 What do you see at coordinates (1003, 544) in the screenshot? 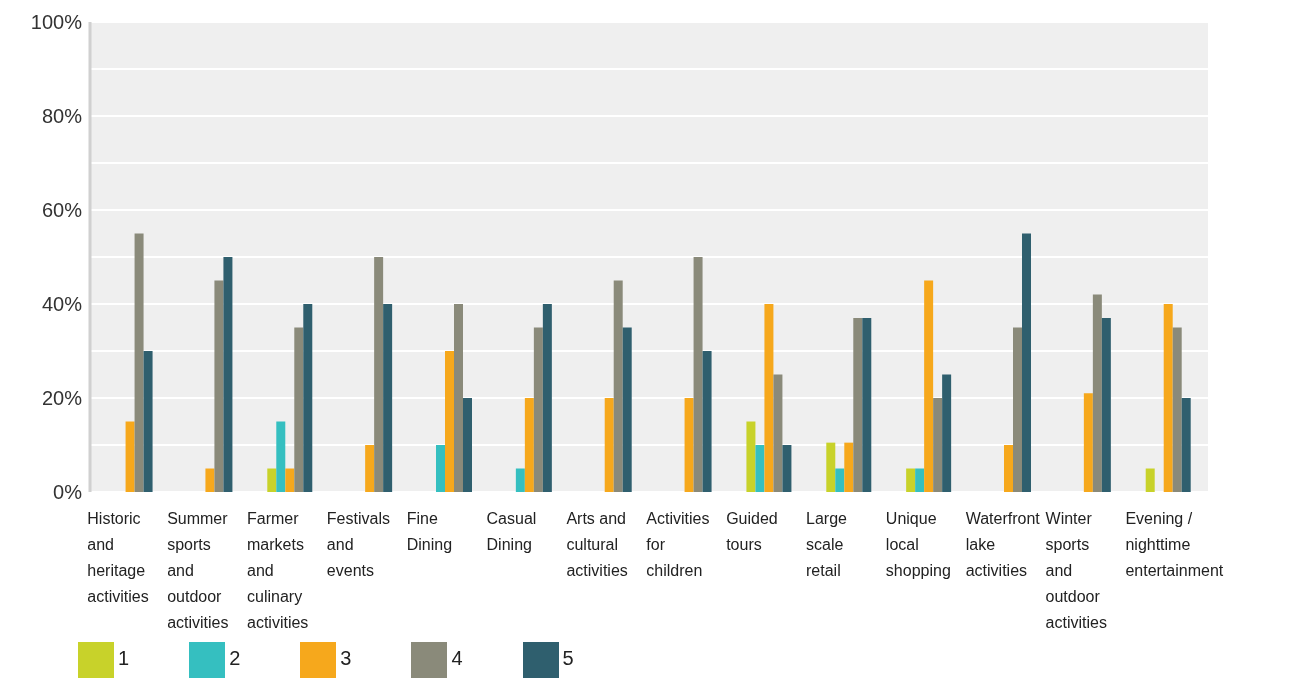
I see `x-tick-label: Waterfront lake activities` at bounding box center [1003, 544].